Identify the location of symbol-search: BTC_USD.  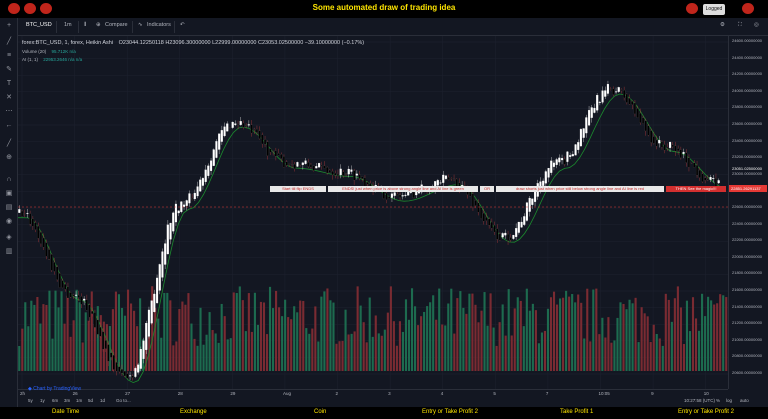
(39, 25).